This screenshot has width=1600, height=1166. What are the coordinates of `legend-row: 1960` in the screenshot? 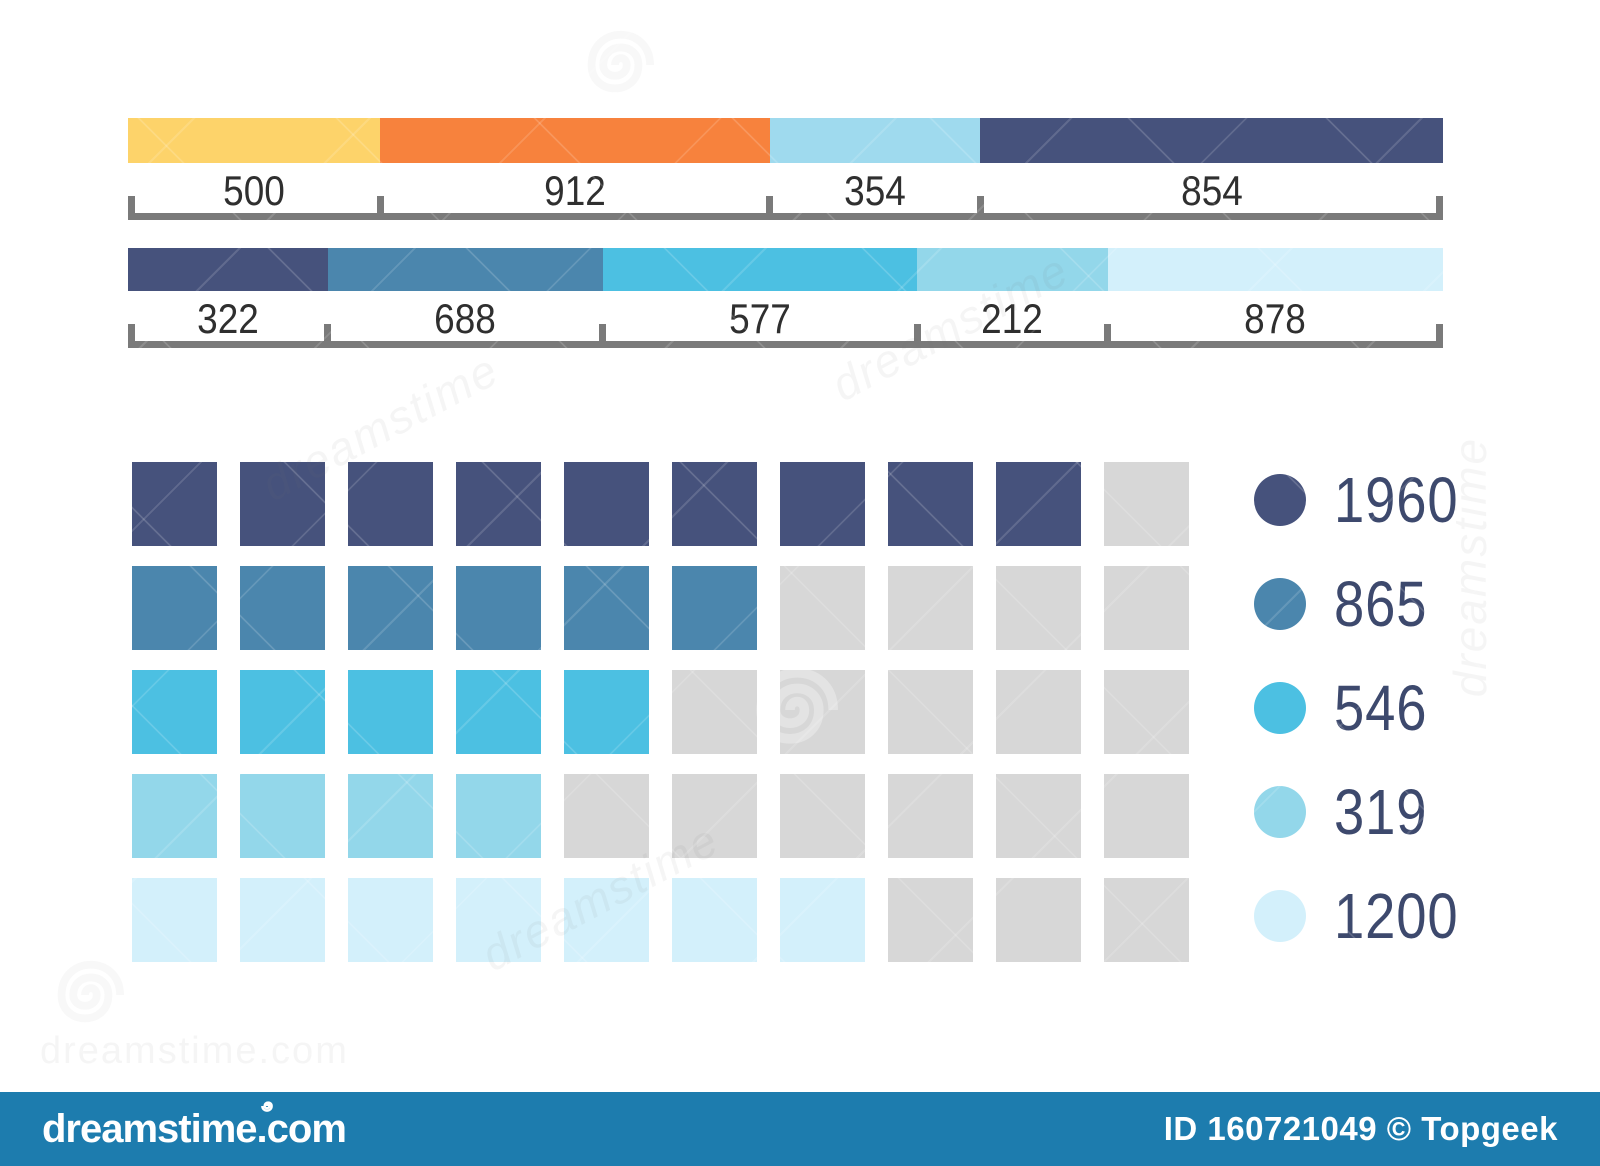 It's located at (1367, 500).